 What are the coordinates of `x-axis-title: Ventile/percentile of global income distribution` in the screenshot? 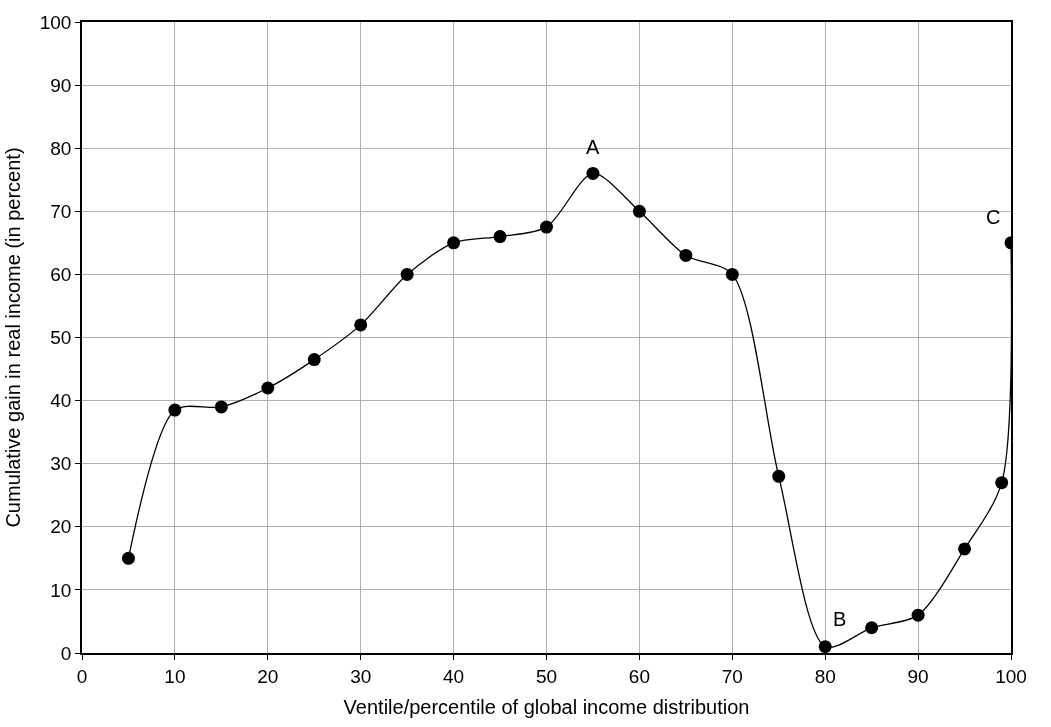 It's located at (546, 706).